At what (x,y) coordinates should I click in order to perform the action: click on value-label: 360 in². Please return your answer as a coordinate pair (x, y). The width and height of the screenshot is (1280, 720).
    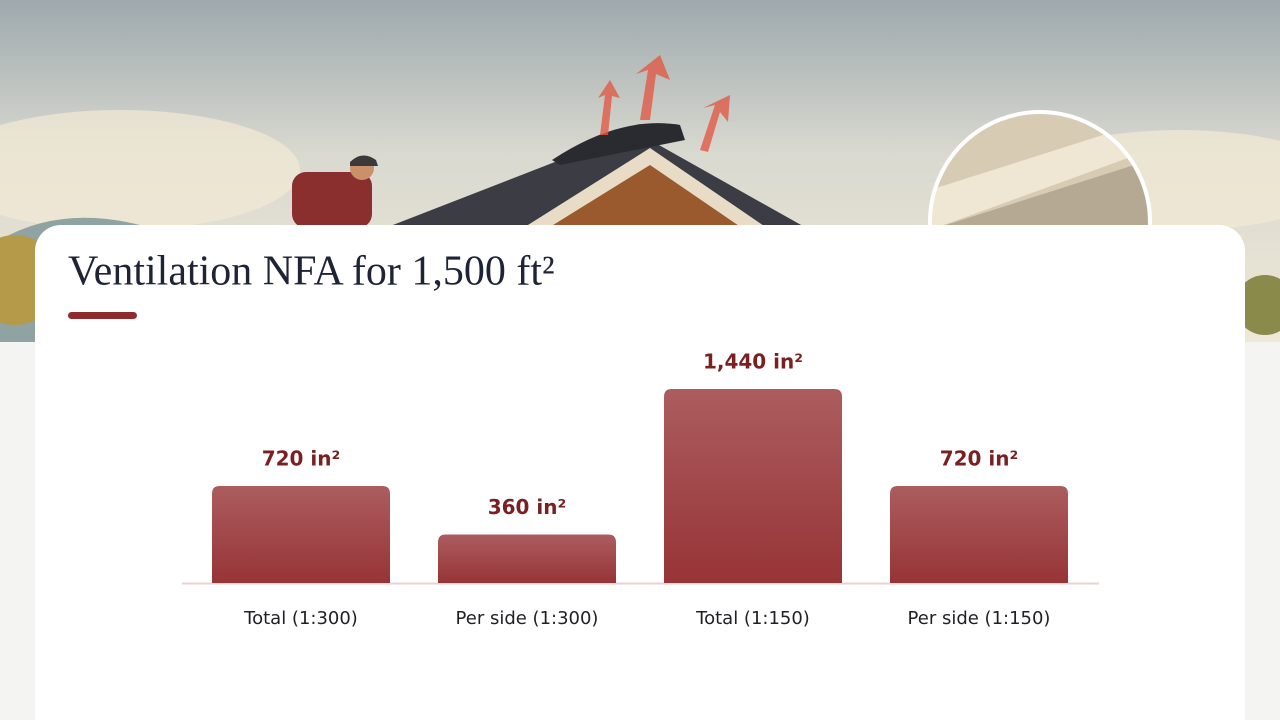
    Looking at the image, I should click on (527, 507).